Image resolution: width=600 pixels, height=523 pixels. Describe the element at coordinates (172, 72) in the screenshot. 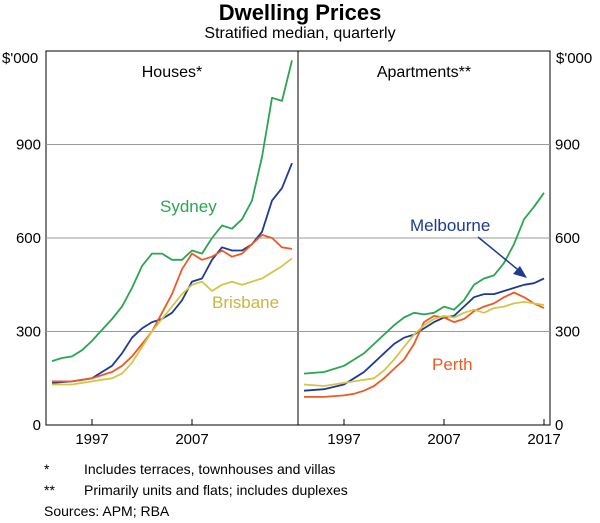

I see `houses-panel-title: Houses*` at that location.